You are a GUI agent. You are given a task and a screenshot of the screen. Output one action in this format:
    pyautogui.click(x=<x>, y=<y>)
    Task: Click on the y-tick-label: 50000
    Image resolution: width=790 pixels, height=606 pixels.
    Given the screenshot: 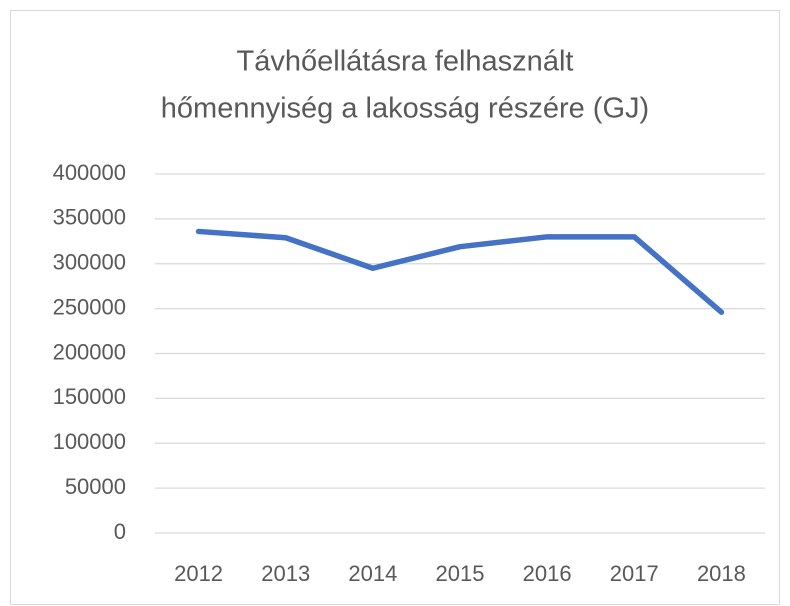 What is the action you would take?
    pyautogui.click(x=95, y=486)
    